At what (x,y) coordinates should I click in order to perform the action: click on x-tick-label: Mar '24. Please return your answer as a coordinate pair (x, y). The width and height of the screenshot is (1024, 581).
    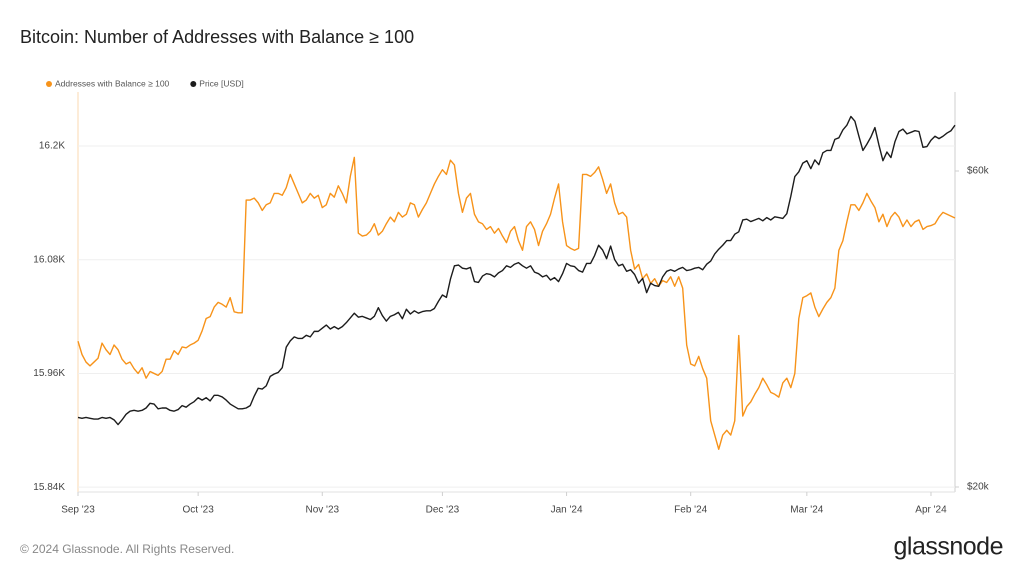
    Looking at the image, I should click on (806, 510).